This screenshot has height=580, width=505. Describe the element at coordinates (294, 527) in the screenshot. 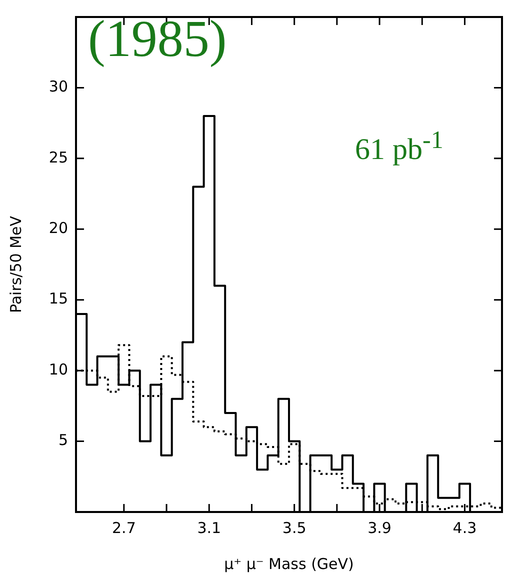

I see `x-tick-label: 3.5` at that location.